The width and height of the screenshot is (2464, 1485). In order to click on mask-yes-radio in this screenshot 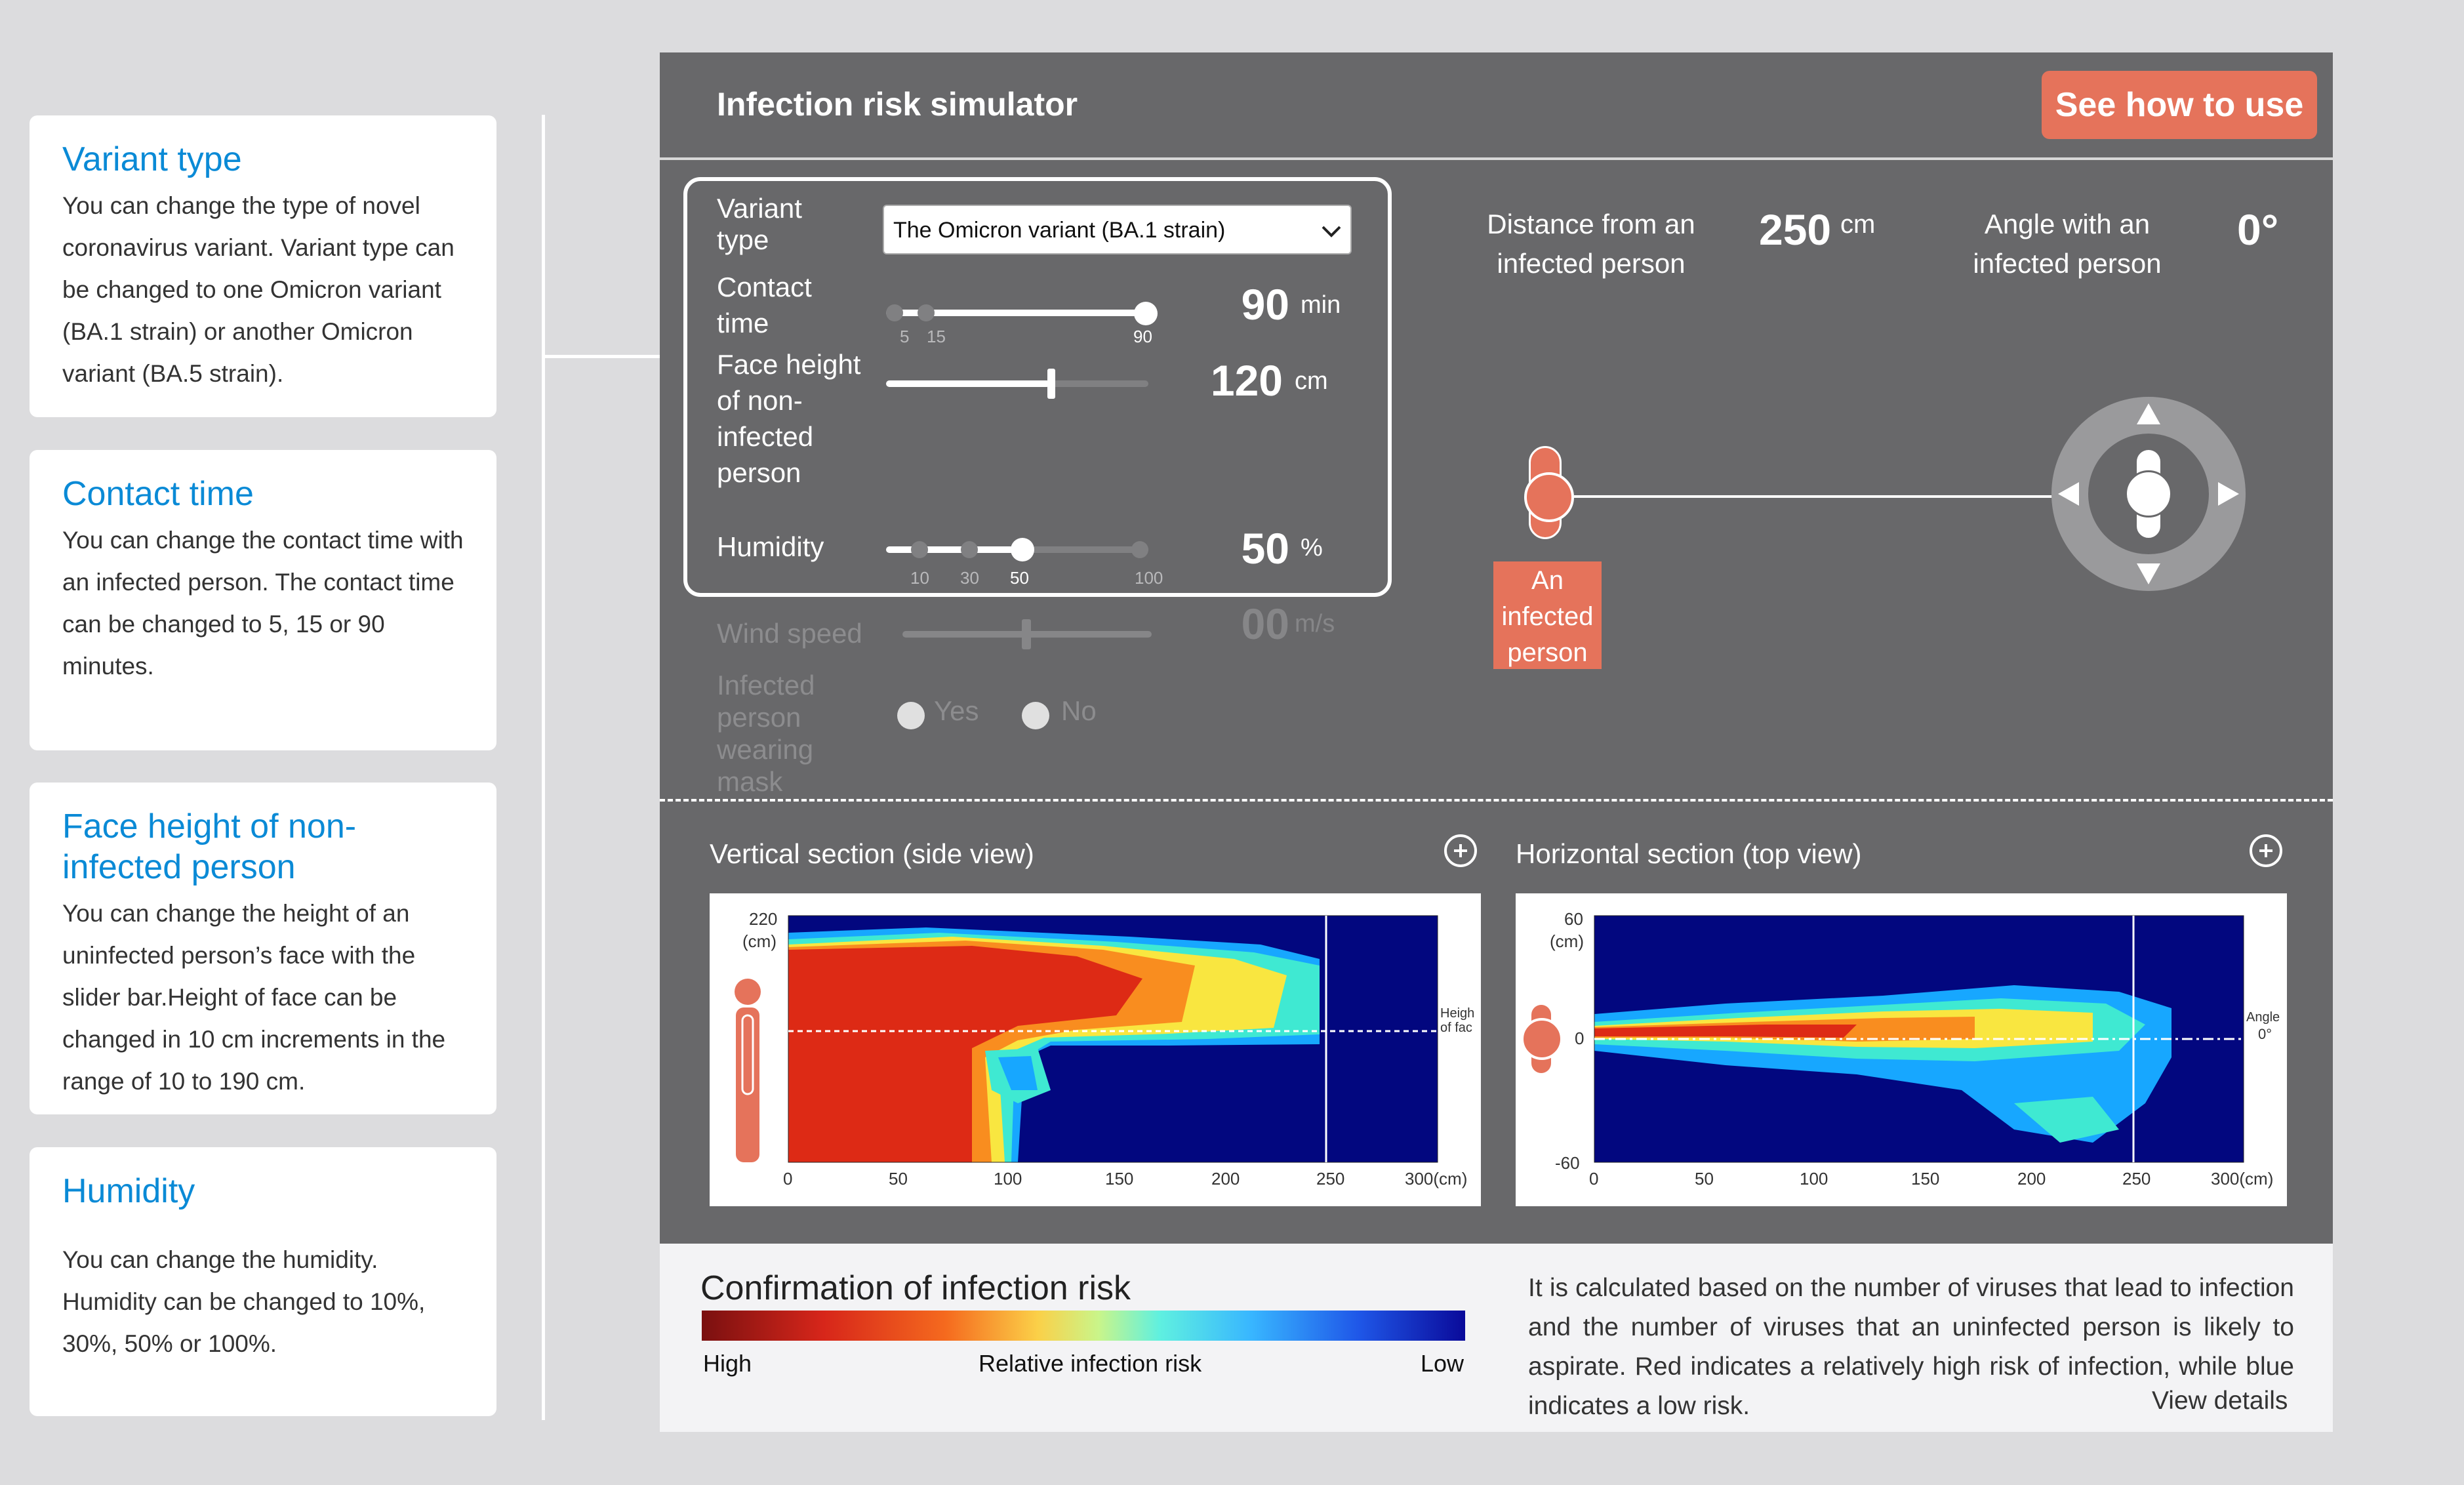, I will do `click(911, 715)`.